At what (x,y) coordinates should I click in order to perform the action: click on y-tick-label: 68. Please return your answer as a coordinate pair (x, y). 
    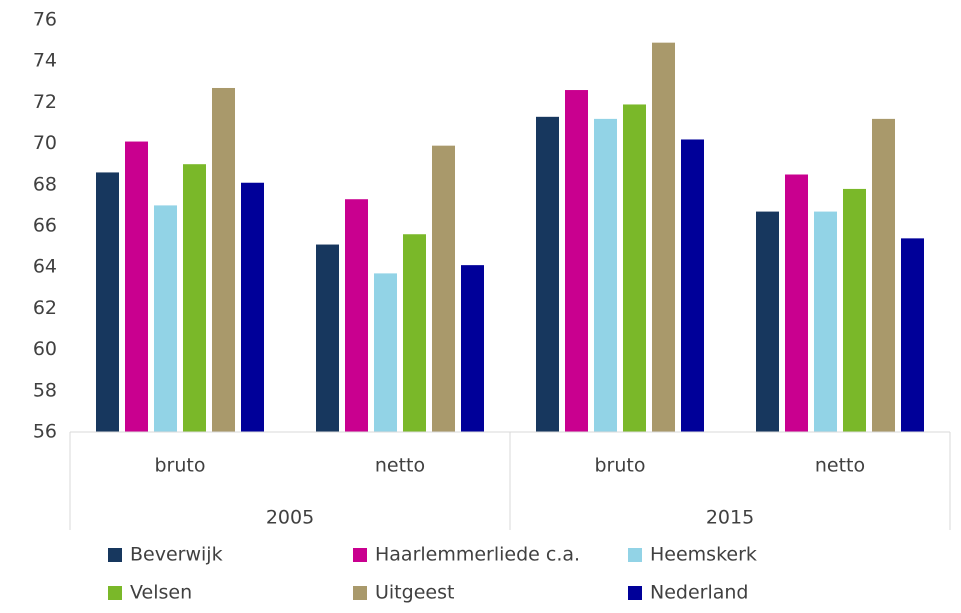
    Looking at the image, I should click on (45, 184).